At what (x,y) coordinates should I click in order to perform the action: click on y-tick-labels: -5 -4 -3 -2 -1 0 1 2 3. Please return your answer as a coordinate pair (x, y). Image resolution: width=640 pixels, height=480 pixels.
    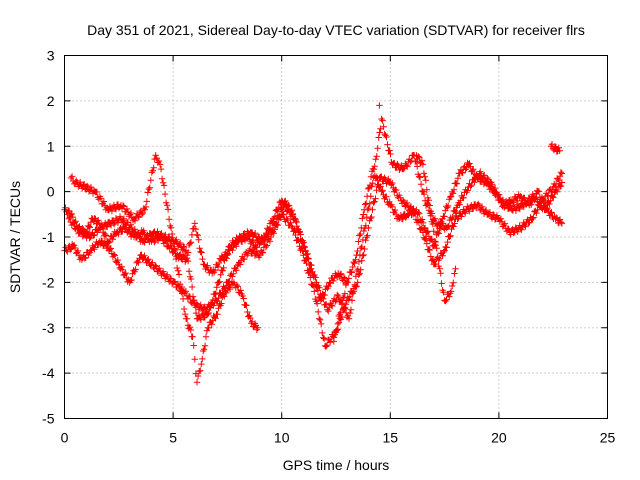
    Looking at the image, I should click on (48, 237).